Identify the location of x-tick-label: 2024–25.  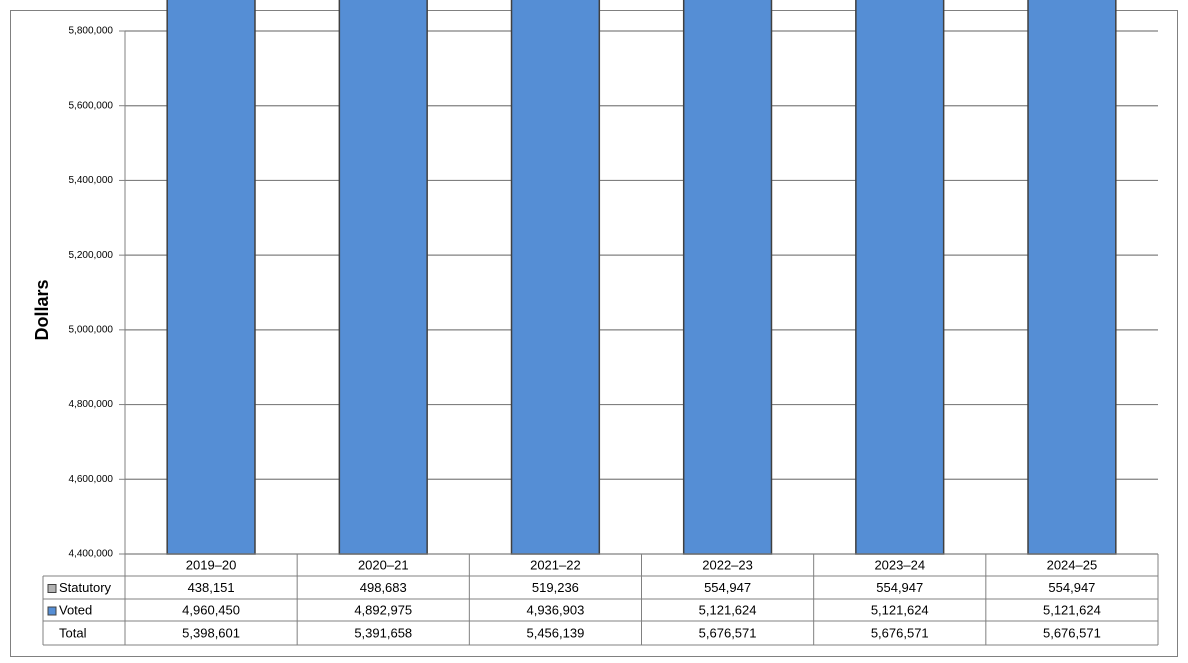
(1072, 564).